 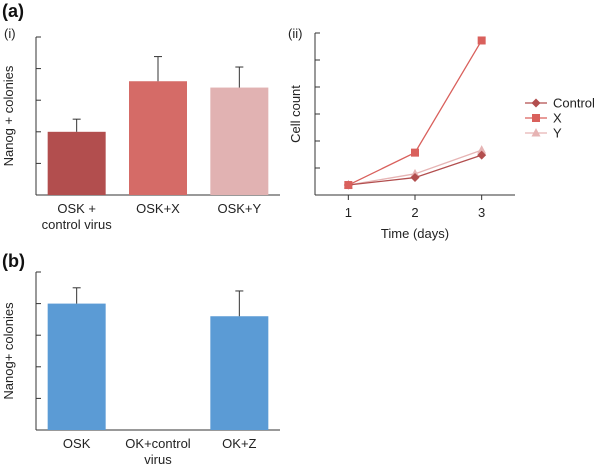 I want to click on legend-label-x: X, so click(x=557, y=118).